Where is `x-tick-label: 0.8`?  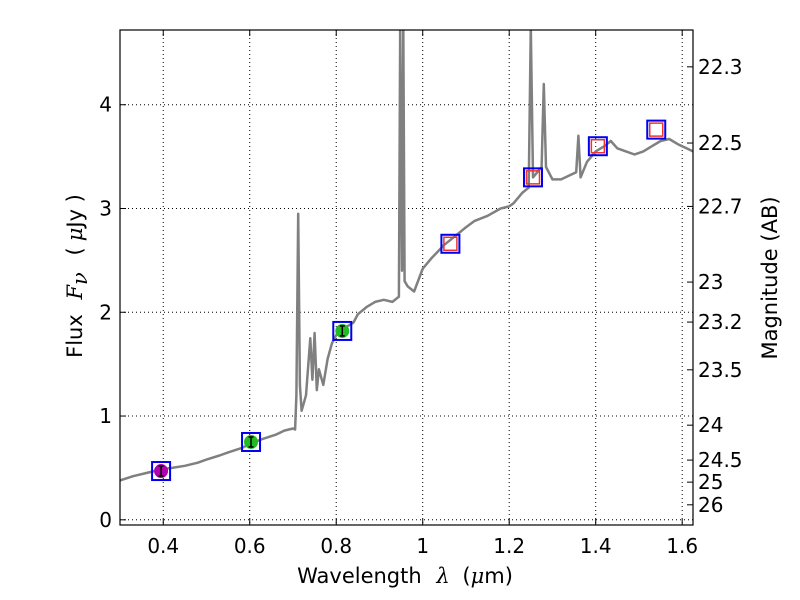 x-tick-label: 0.8 is located at coordinates (336, 546).